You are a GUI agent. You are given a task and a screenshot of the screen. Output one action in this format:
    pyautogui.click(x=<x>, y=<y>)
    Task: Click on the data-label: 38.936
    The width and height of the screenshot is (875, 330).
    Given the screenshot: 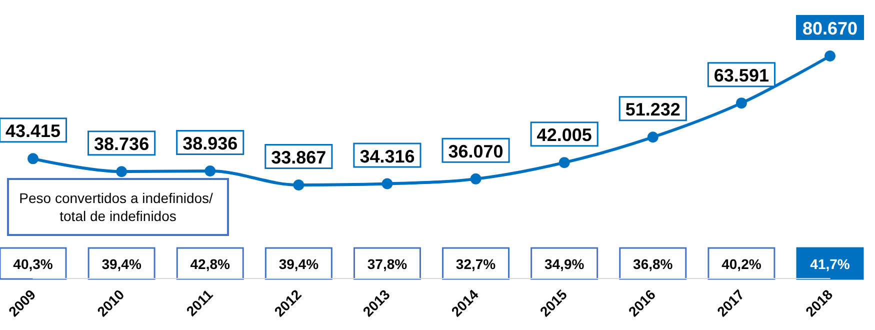 What is the action you would take?
    pyautogui.click(x=210, y=144)
    